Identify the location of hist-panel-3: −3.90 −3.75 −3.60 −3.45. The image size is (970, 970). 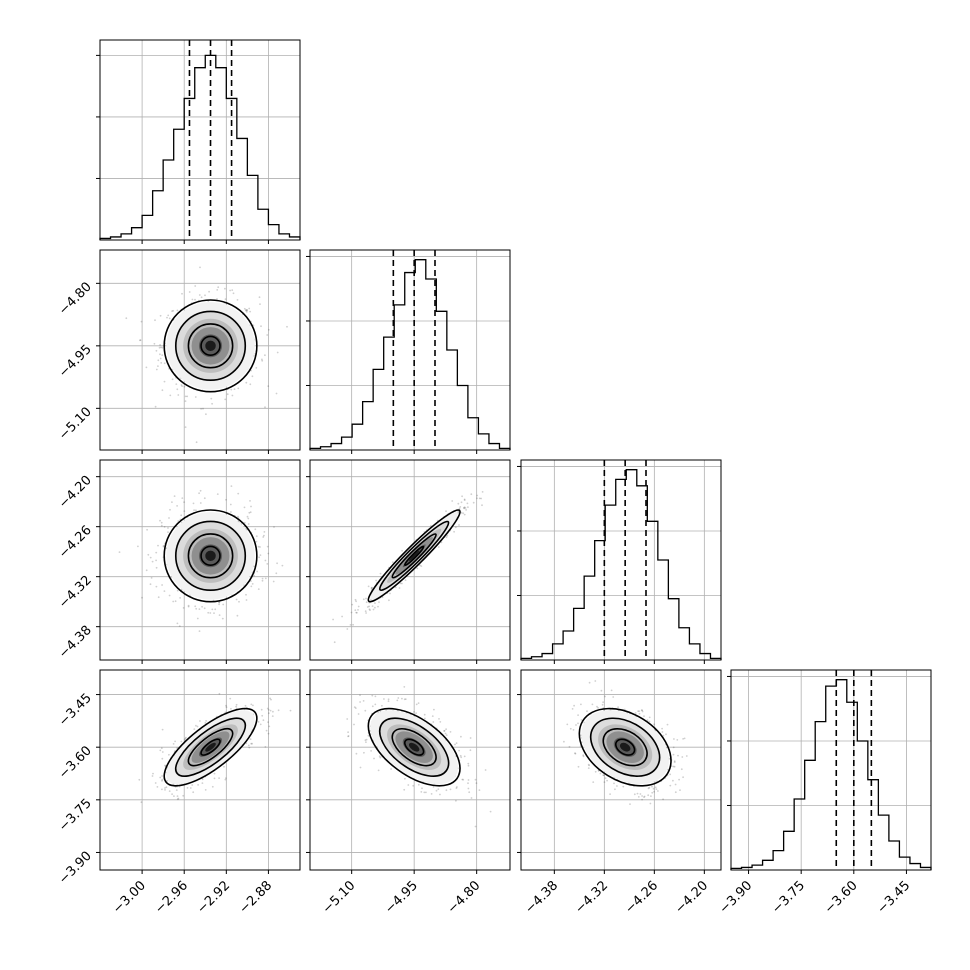
(824, 793).